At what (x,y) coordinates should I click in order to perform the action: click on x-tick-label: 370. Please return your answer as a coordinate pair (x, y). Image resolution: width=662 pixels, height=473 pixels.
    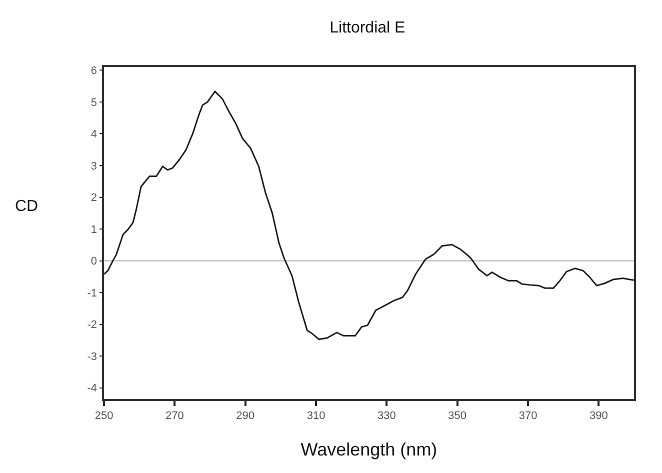
    Looking at the image, I should click on (528, 416).